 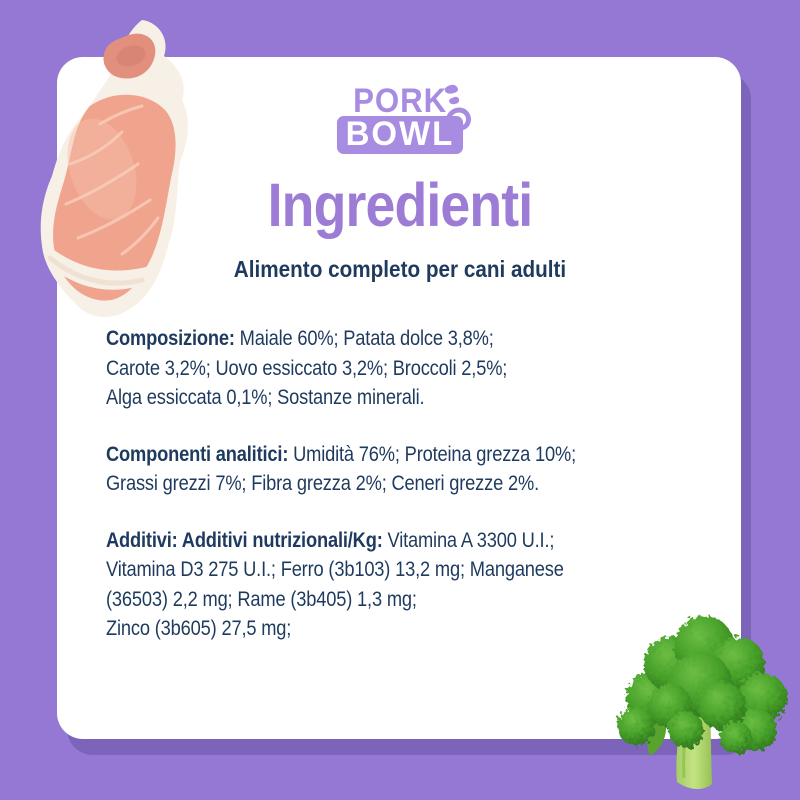 I want to click on pork-top-meat, so click(x=129, y=56).